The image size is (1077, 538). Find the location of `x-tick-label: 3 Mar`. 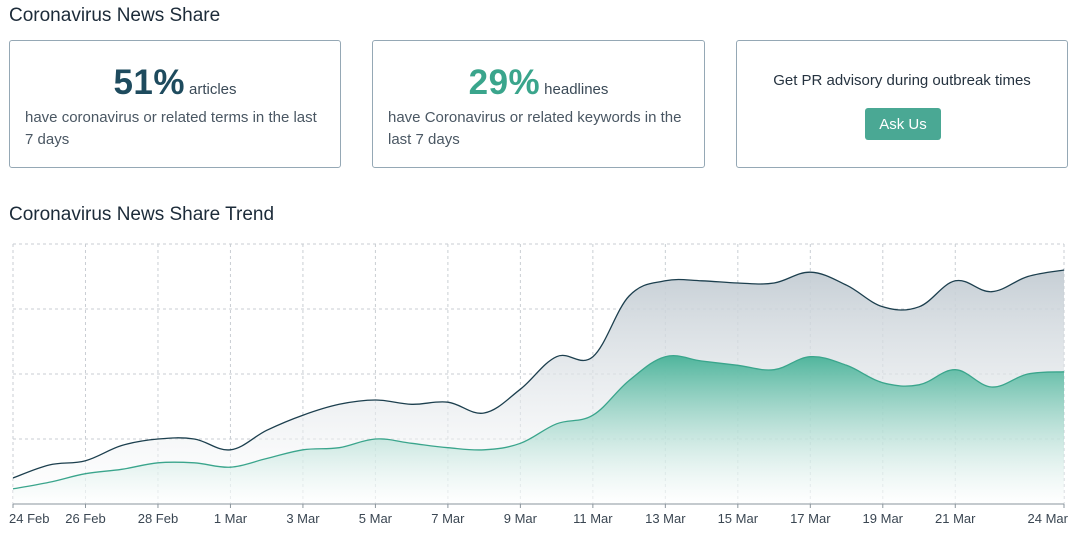

x-tick-label: 3 Mar is located at coordinates (303, 518).